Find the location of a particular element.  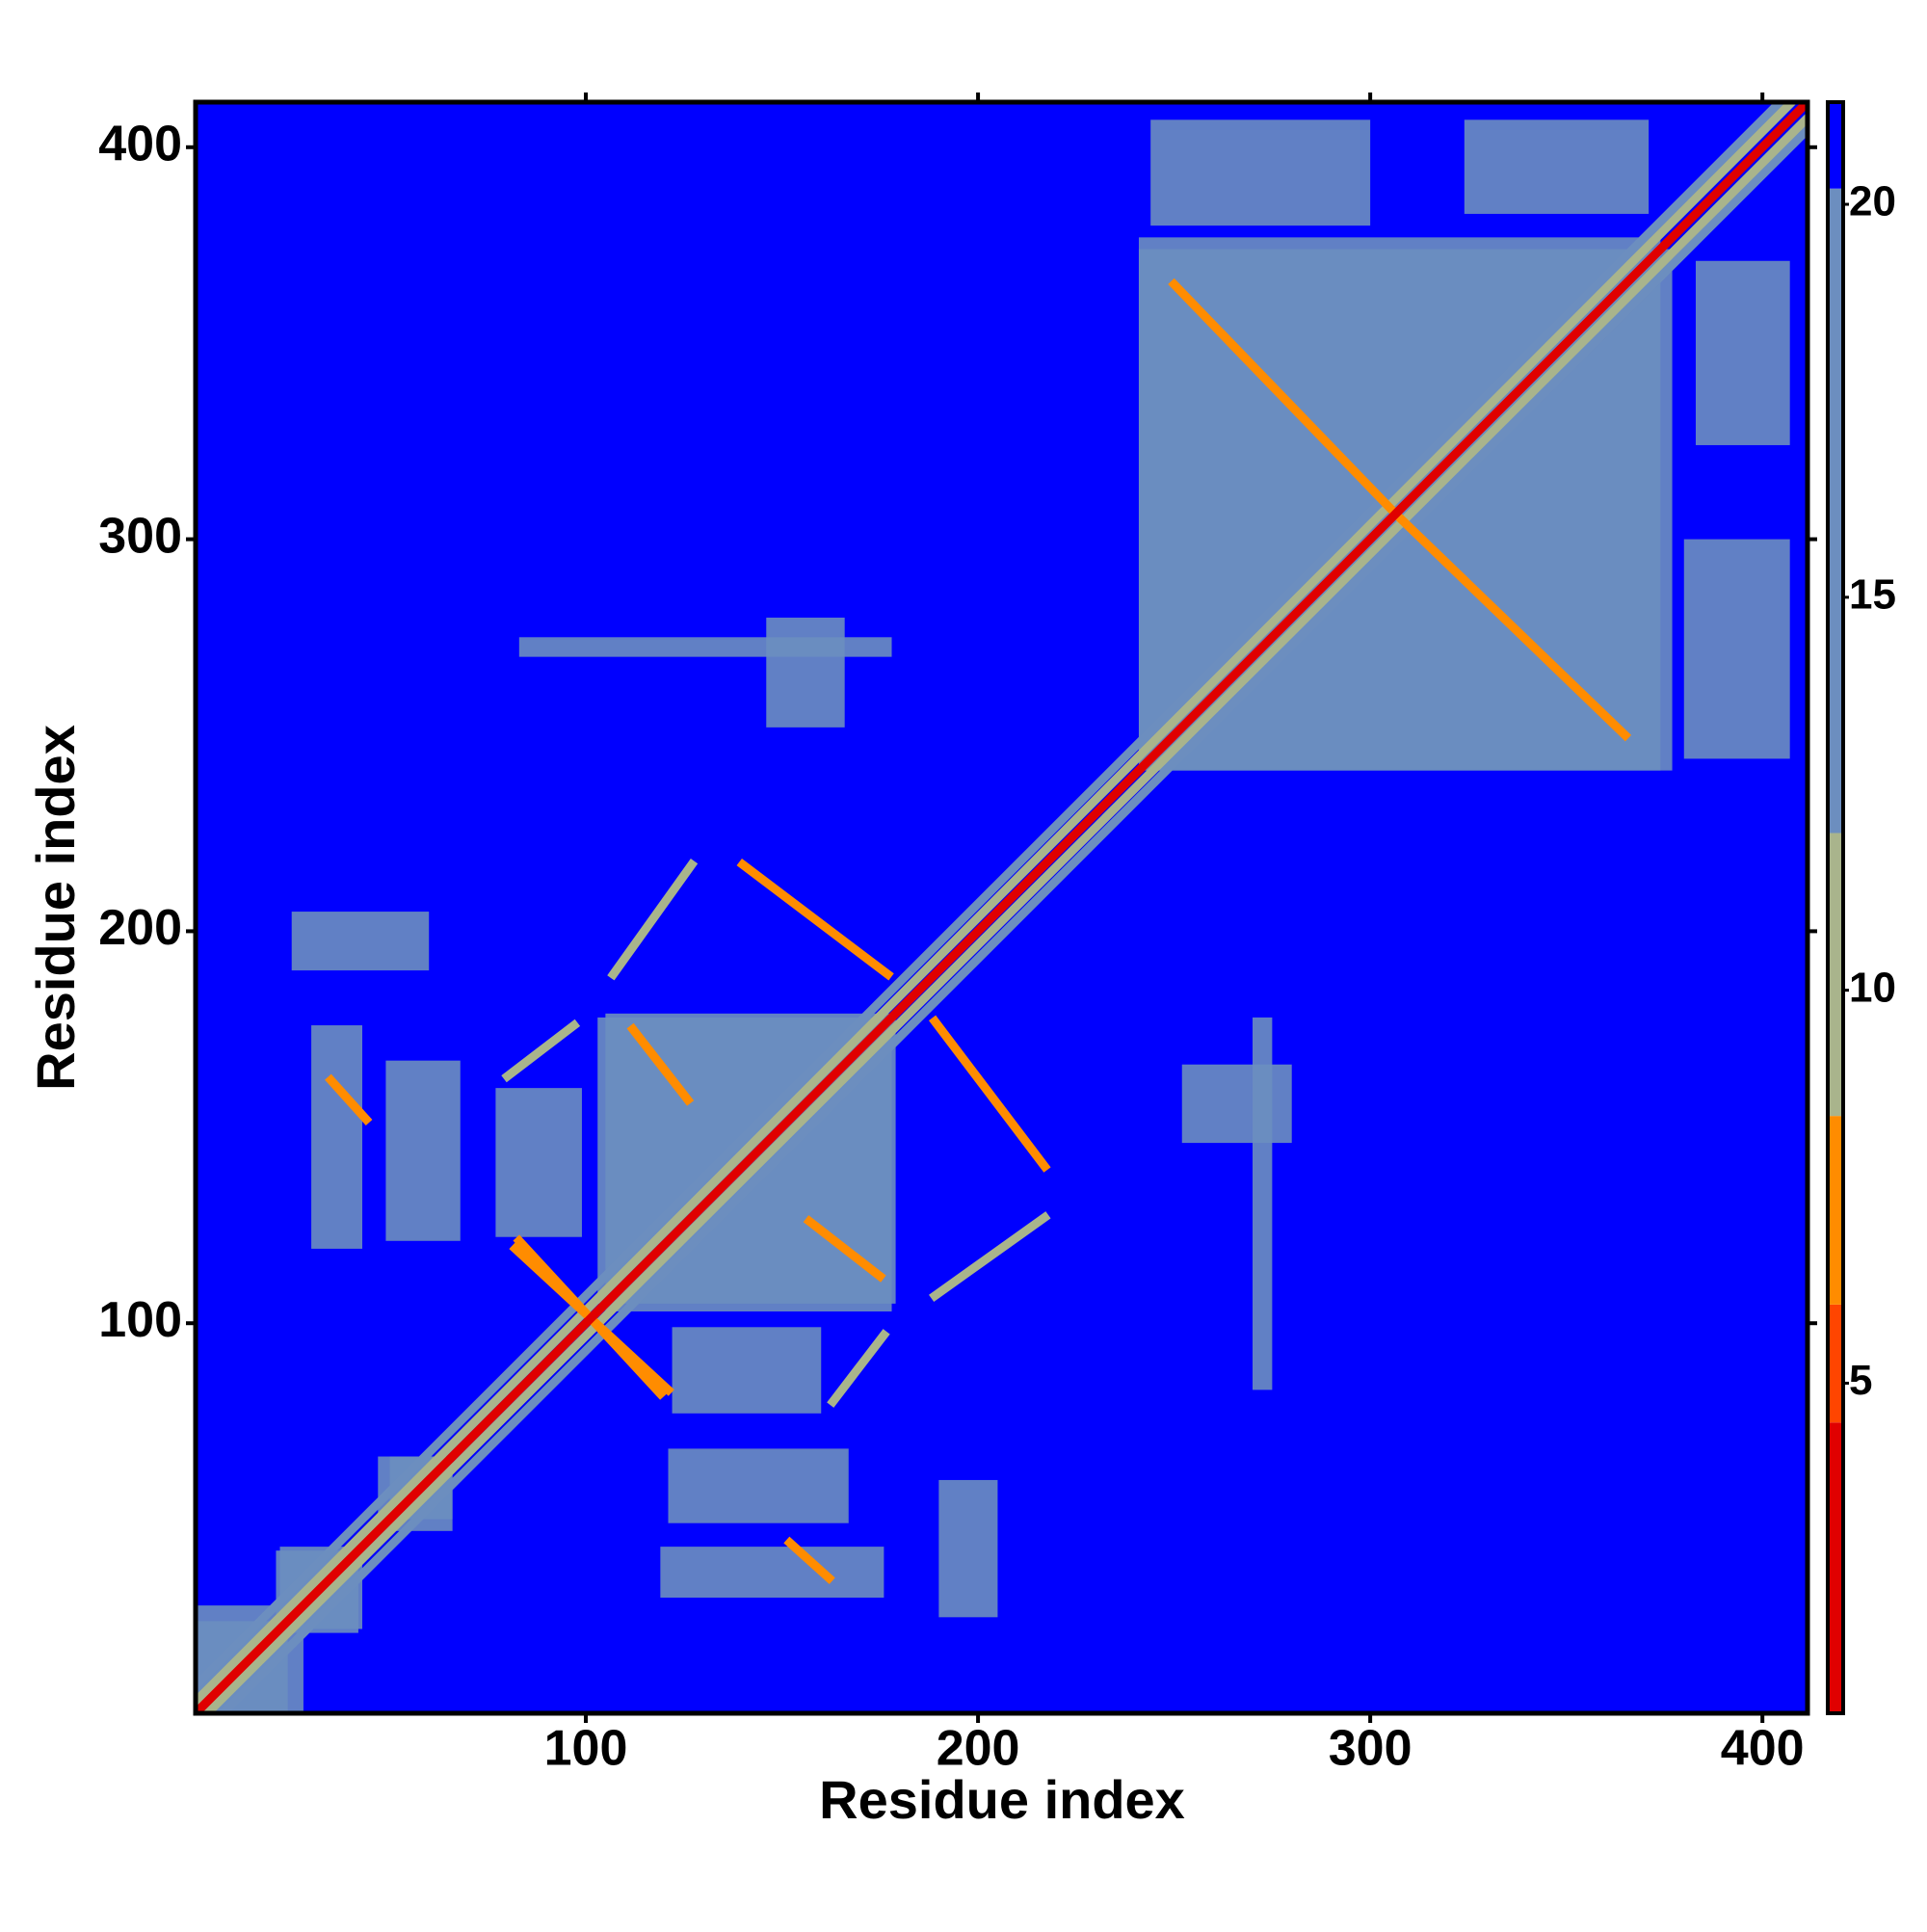

colorbar-tick-label: 15 is located at coordinates (1873, 594).